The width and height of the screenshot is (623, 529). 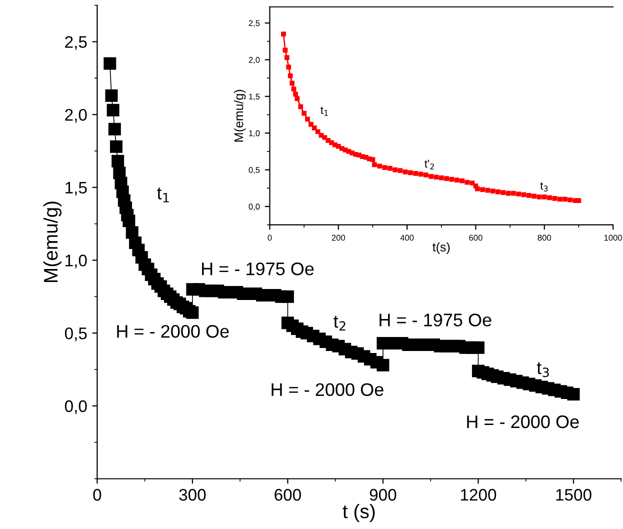 I want to click on x-tick-label: 800, so click(x=545, y=237).